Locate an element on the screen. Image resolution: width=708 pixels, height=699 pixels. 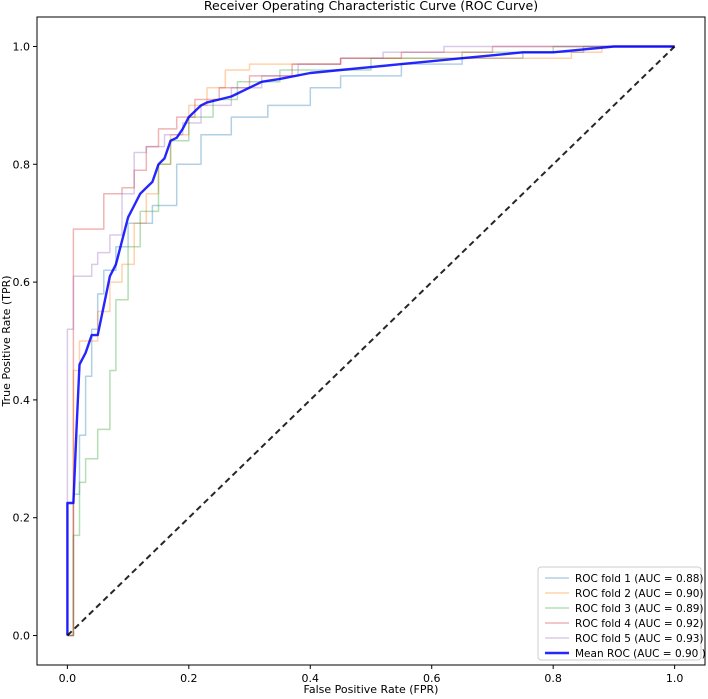
x-tick-label: 0.2 is located at coordinates (189, 678).